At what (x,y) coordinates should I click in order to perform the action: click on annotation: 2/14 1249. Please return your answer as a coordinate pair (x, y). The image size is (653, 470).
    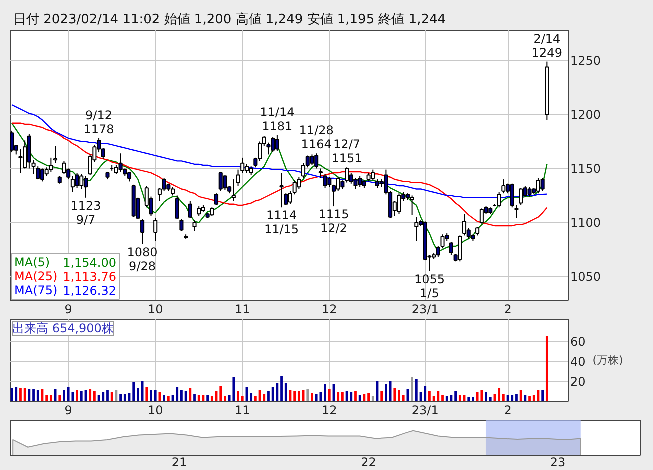
    Looking at the image, I should click on (547, 46).